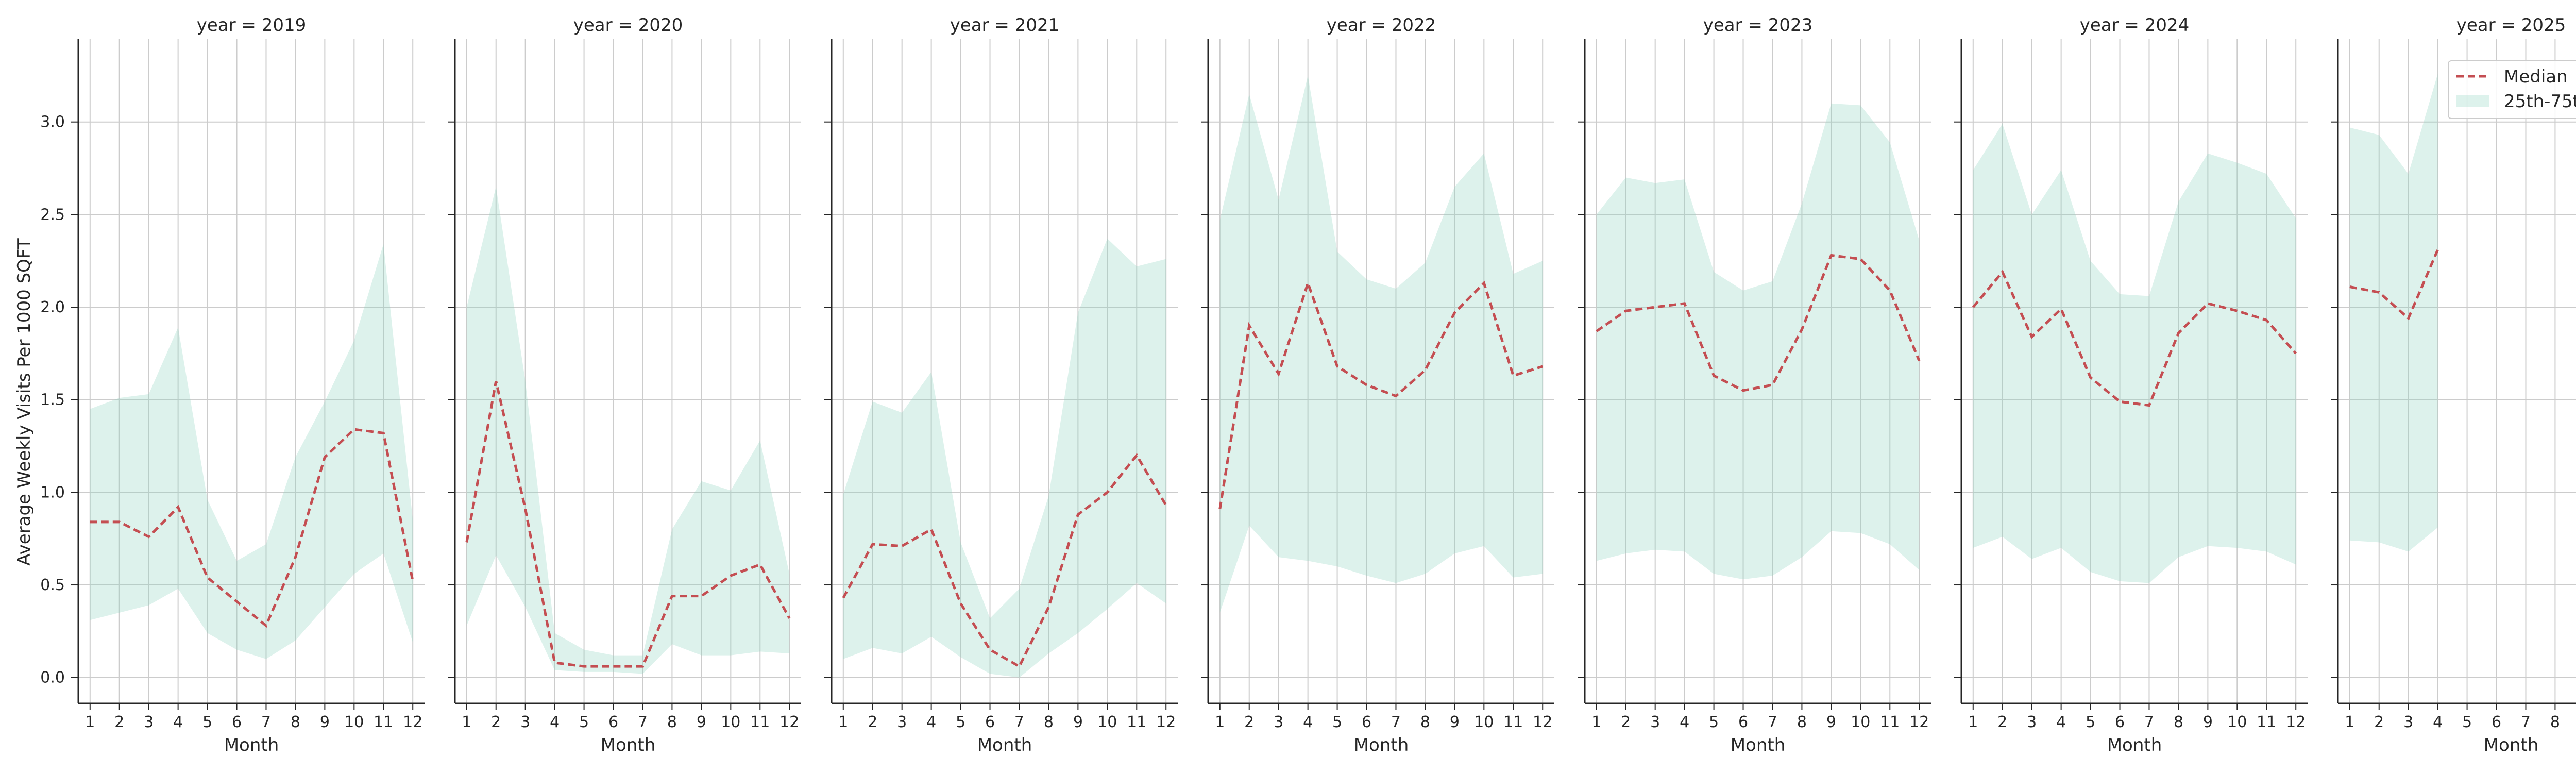  What do you see at coordinates (52, 492) in the screenshot?
I see `y-tick-label: 1.0` at bounding box center [52, 492].